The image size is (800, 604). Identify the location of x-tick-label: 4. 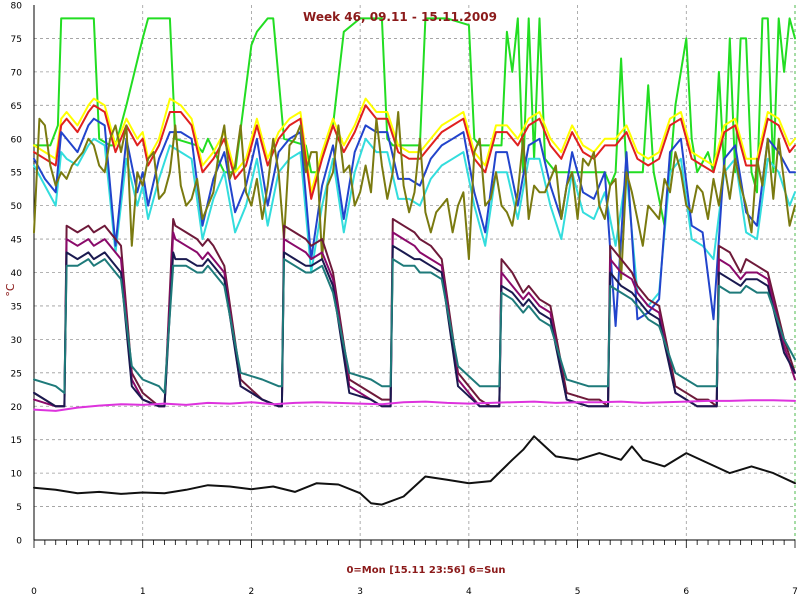
(469, 592).